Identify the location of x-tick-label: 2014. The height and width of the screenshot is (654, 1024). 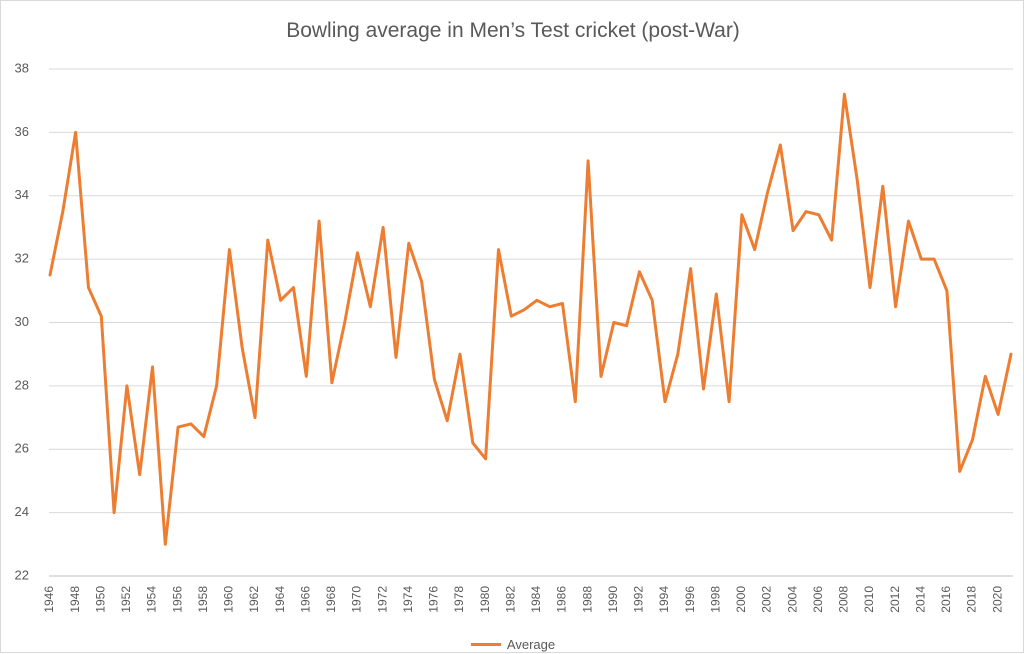
(920, 599).